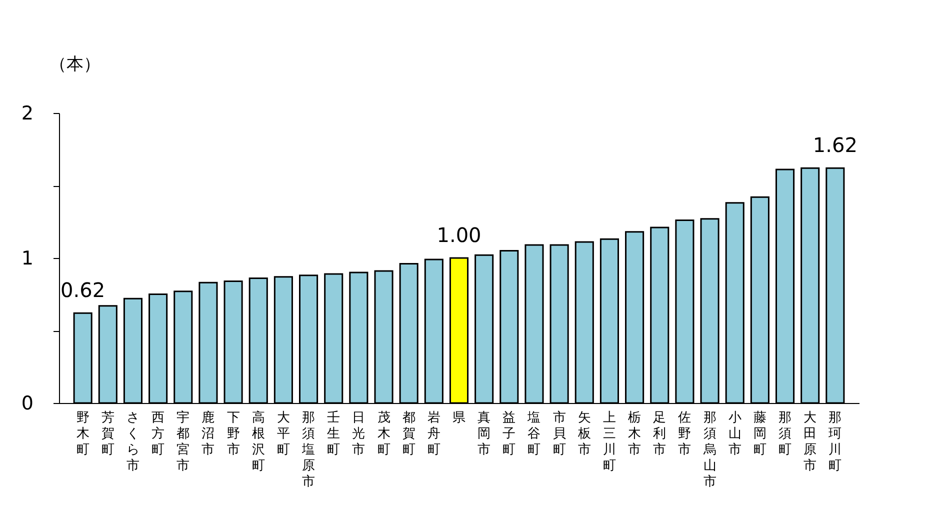  I want to click on x-tick-label: 岩舟町, so click(433, 434).